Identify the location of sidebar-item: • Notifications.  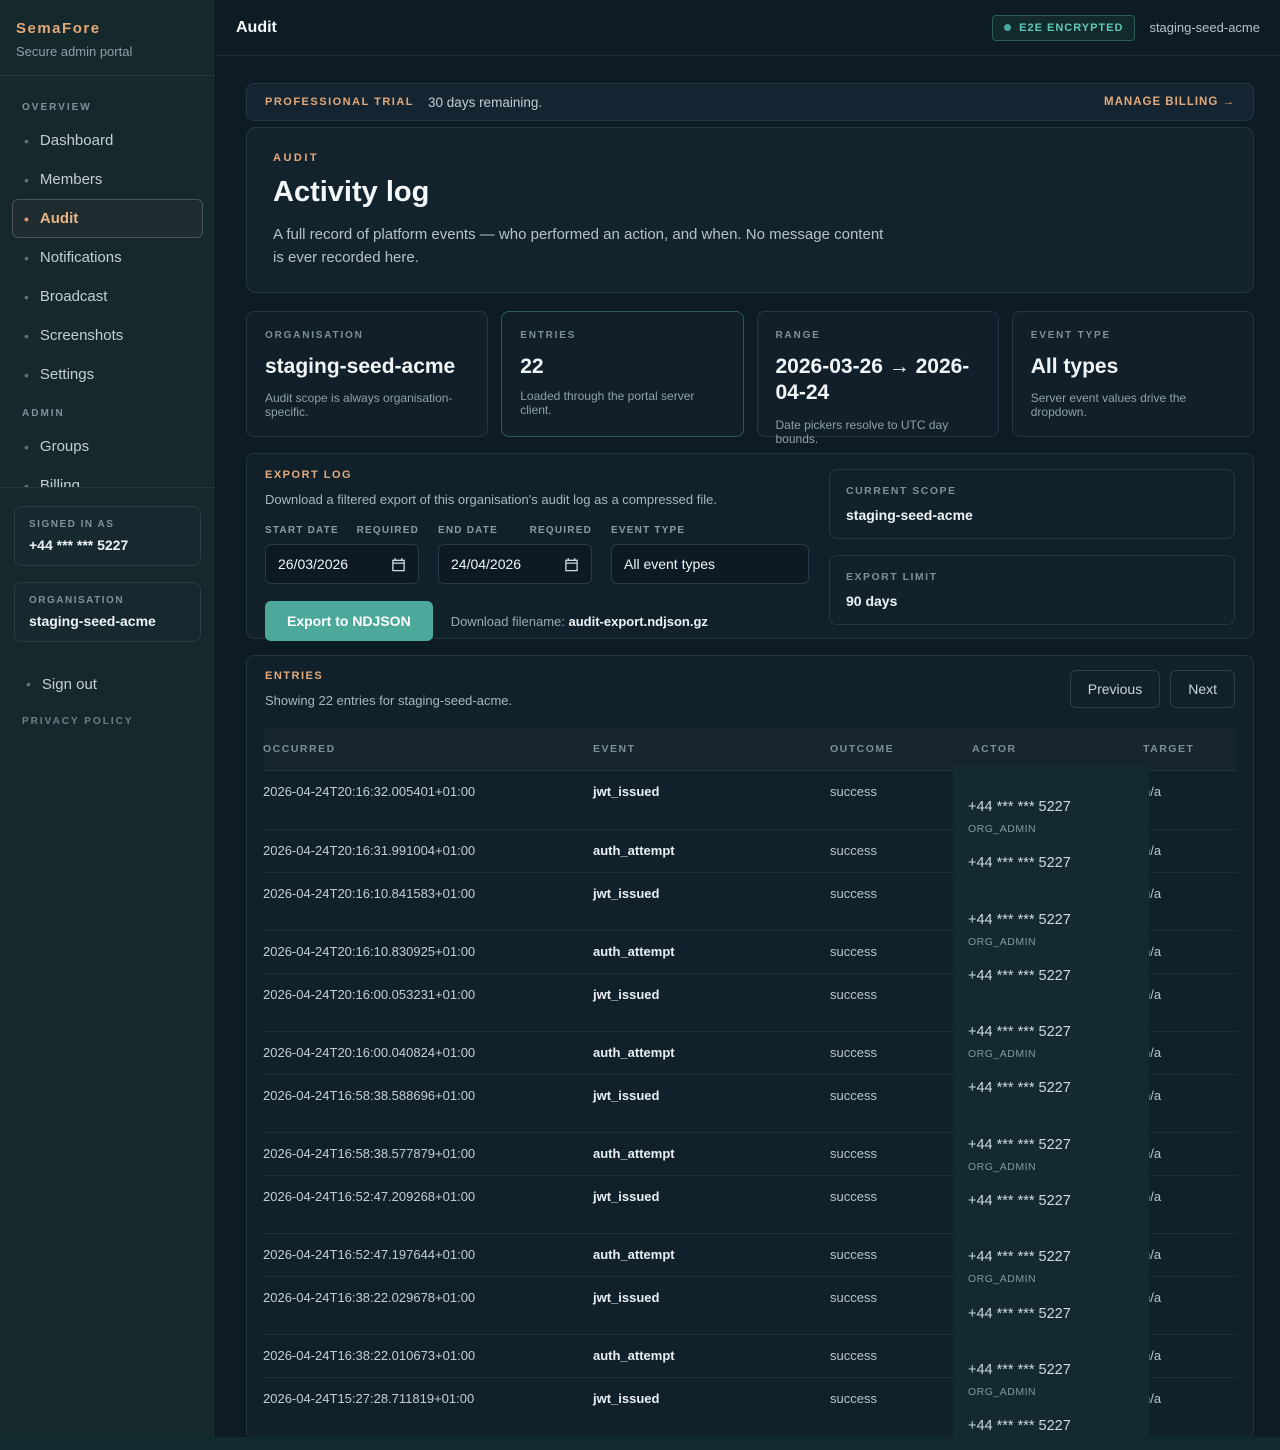
(107, 257).